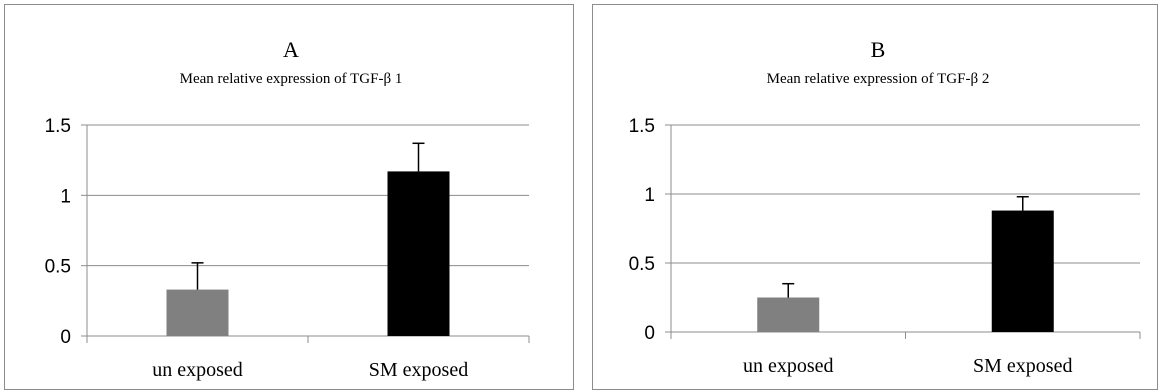 The image size is (1162, 392). What do you see at coordinates (197, 312) in the screenshot?
I see `chart-a-bar-unexposed` at bounding box center [197, 312].